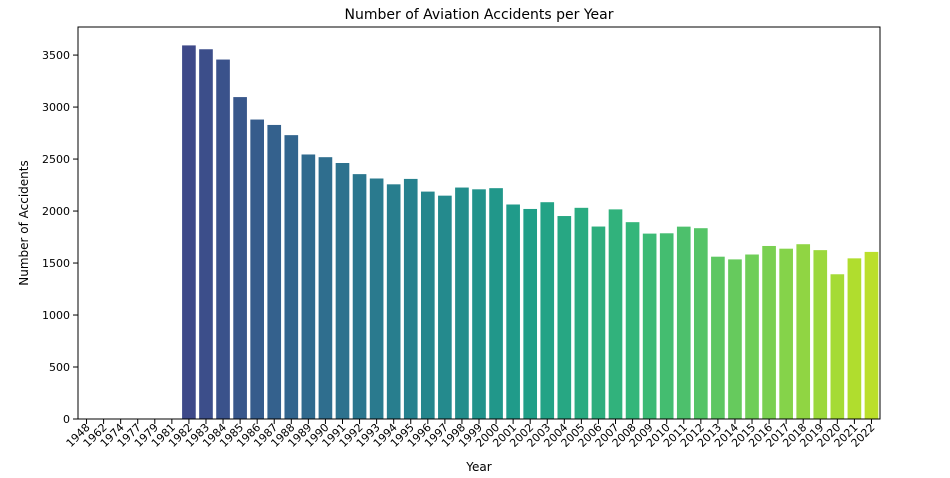 Image resolution: width=950 pixels, height=478 pixels. Describe the element at coordinates (564, 317) in the screenshot. I see `bar-2004` at that location.